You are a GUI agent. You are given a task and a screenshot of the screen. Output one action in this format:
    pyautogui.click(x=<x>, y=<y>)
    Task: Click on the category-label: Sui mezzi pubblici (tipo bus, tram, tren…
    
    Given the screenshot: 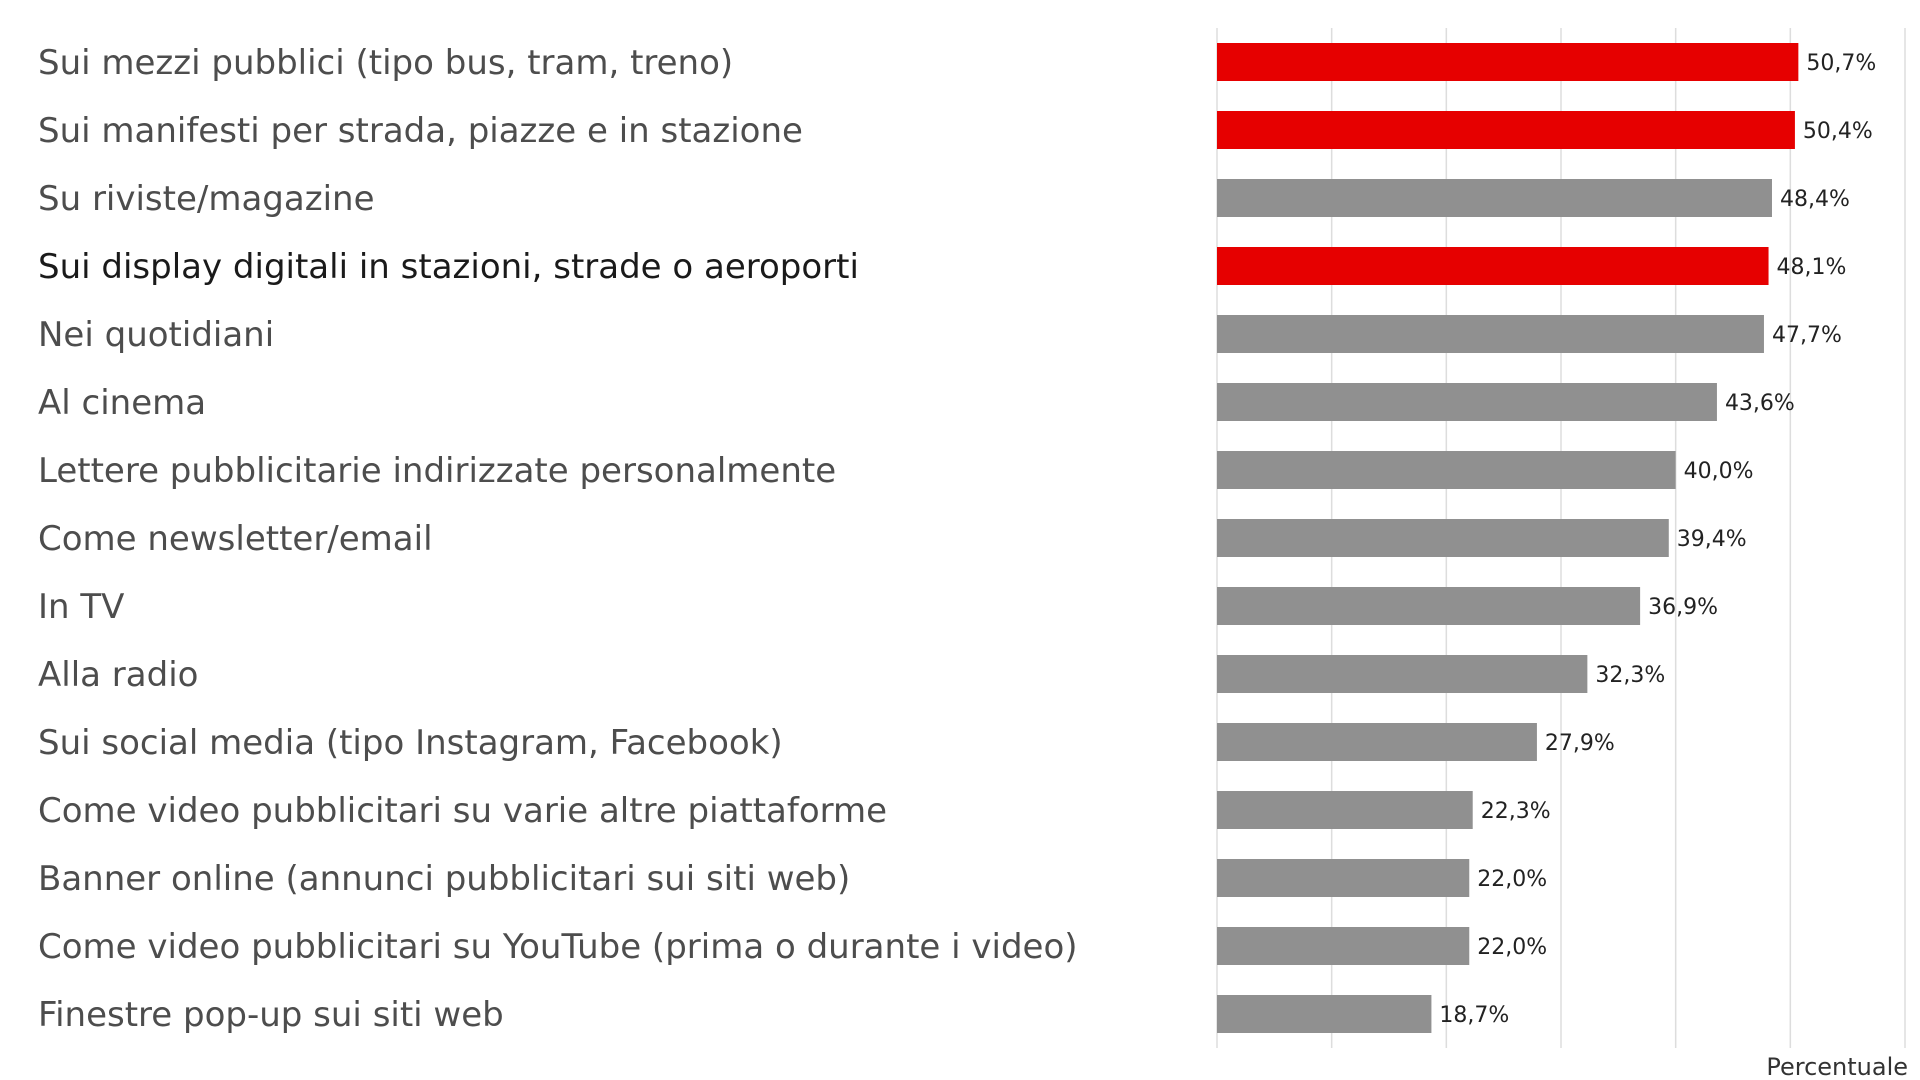 What is the action you would take?
    pyautogui.click(x=385, y=63)
    